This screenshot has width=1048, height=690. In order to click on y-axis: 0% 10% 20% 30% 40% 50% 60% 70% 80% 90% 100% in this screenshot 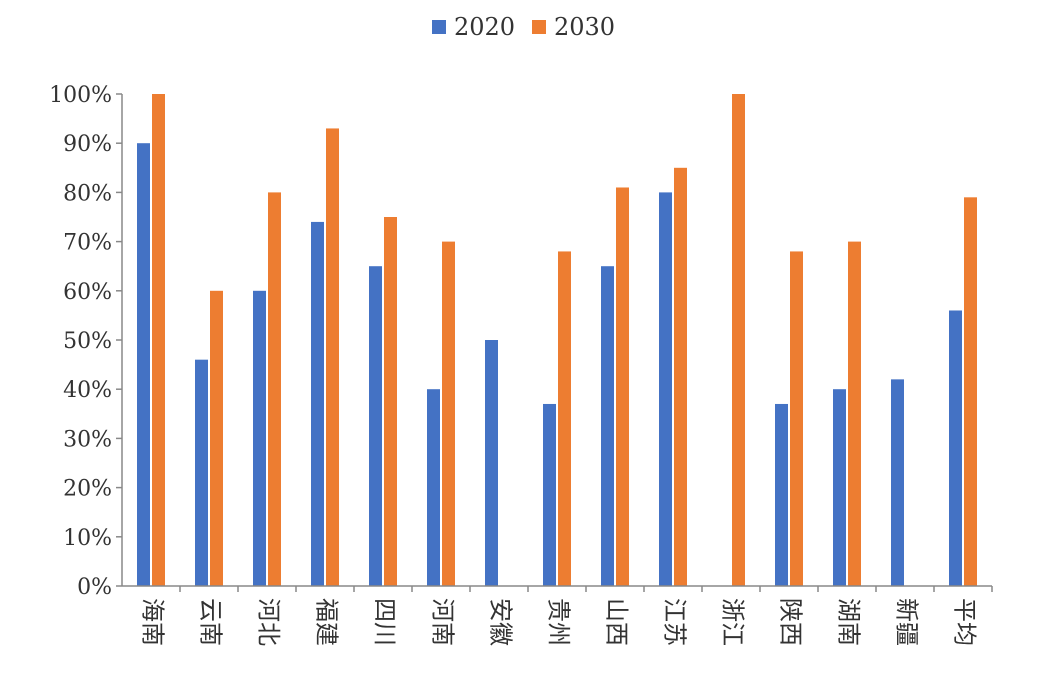, I will do `click(86, 341)`.